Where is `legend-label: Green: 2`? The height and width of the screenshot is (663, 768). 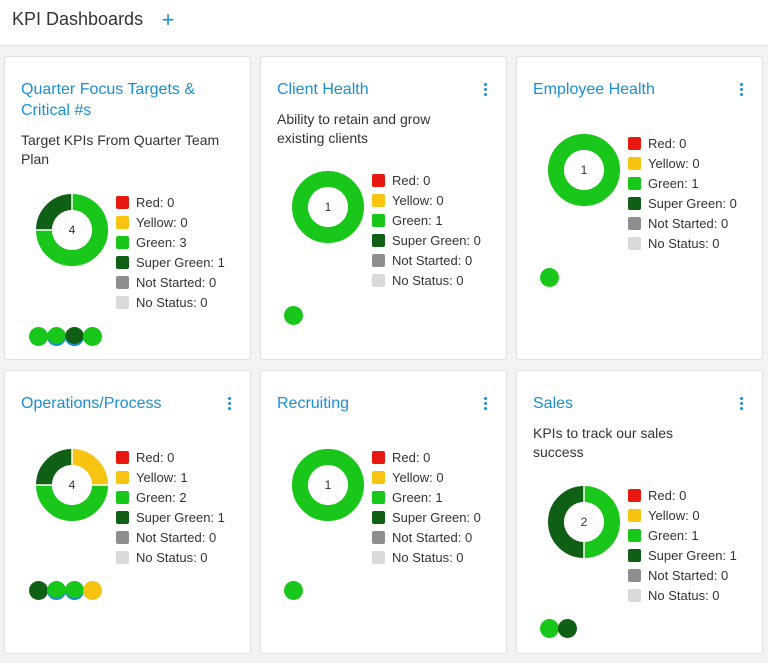 legend-label: Green: 2 is located at coordinates (161, 497).